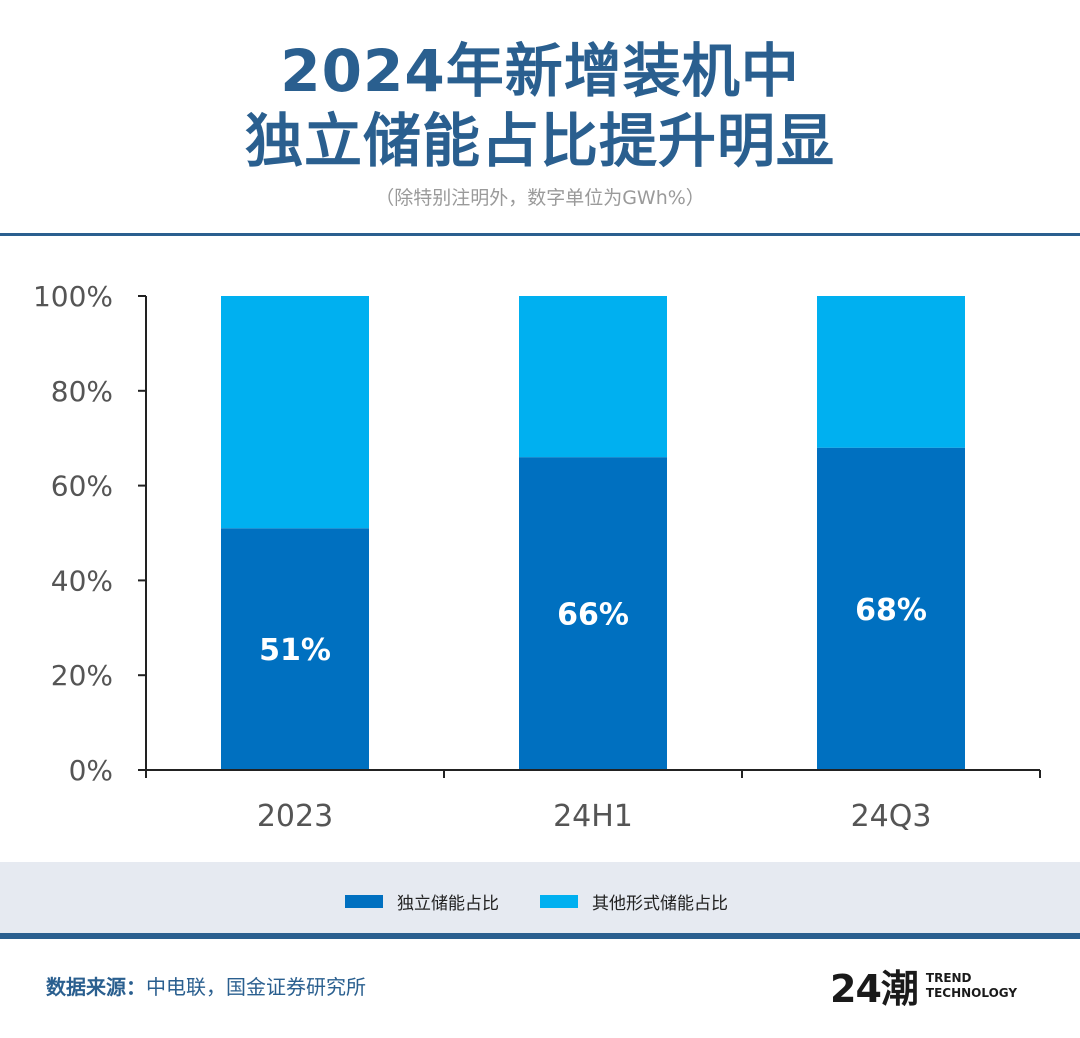  Describe the element at coordinates (364, 901) in the screenshot. I see `legend-swatch-independent` at that location.